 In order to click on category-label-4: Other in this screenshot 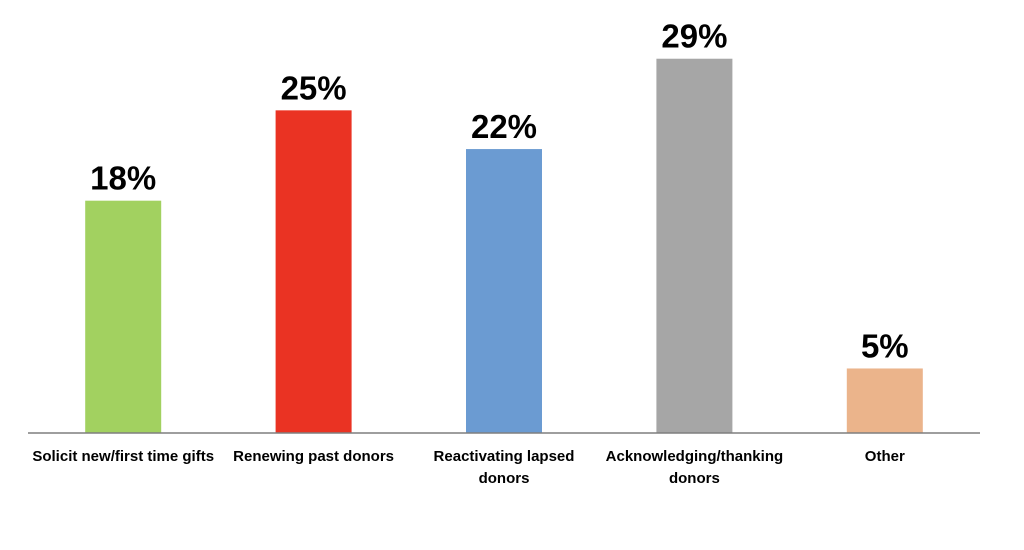, I will do `click(885, 456)`.